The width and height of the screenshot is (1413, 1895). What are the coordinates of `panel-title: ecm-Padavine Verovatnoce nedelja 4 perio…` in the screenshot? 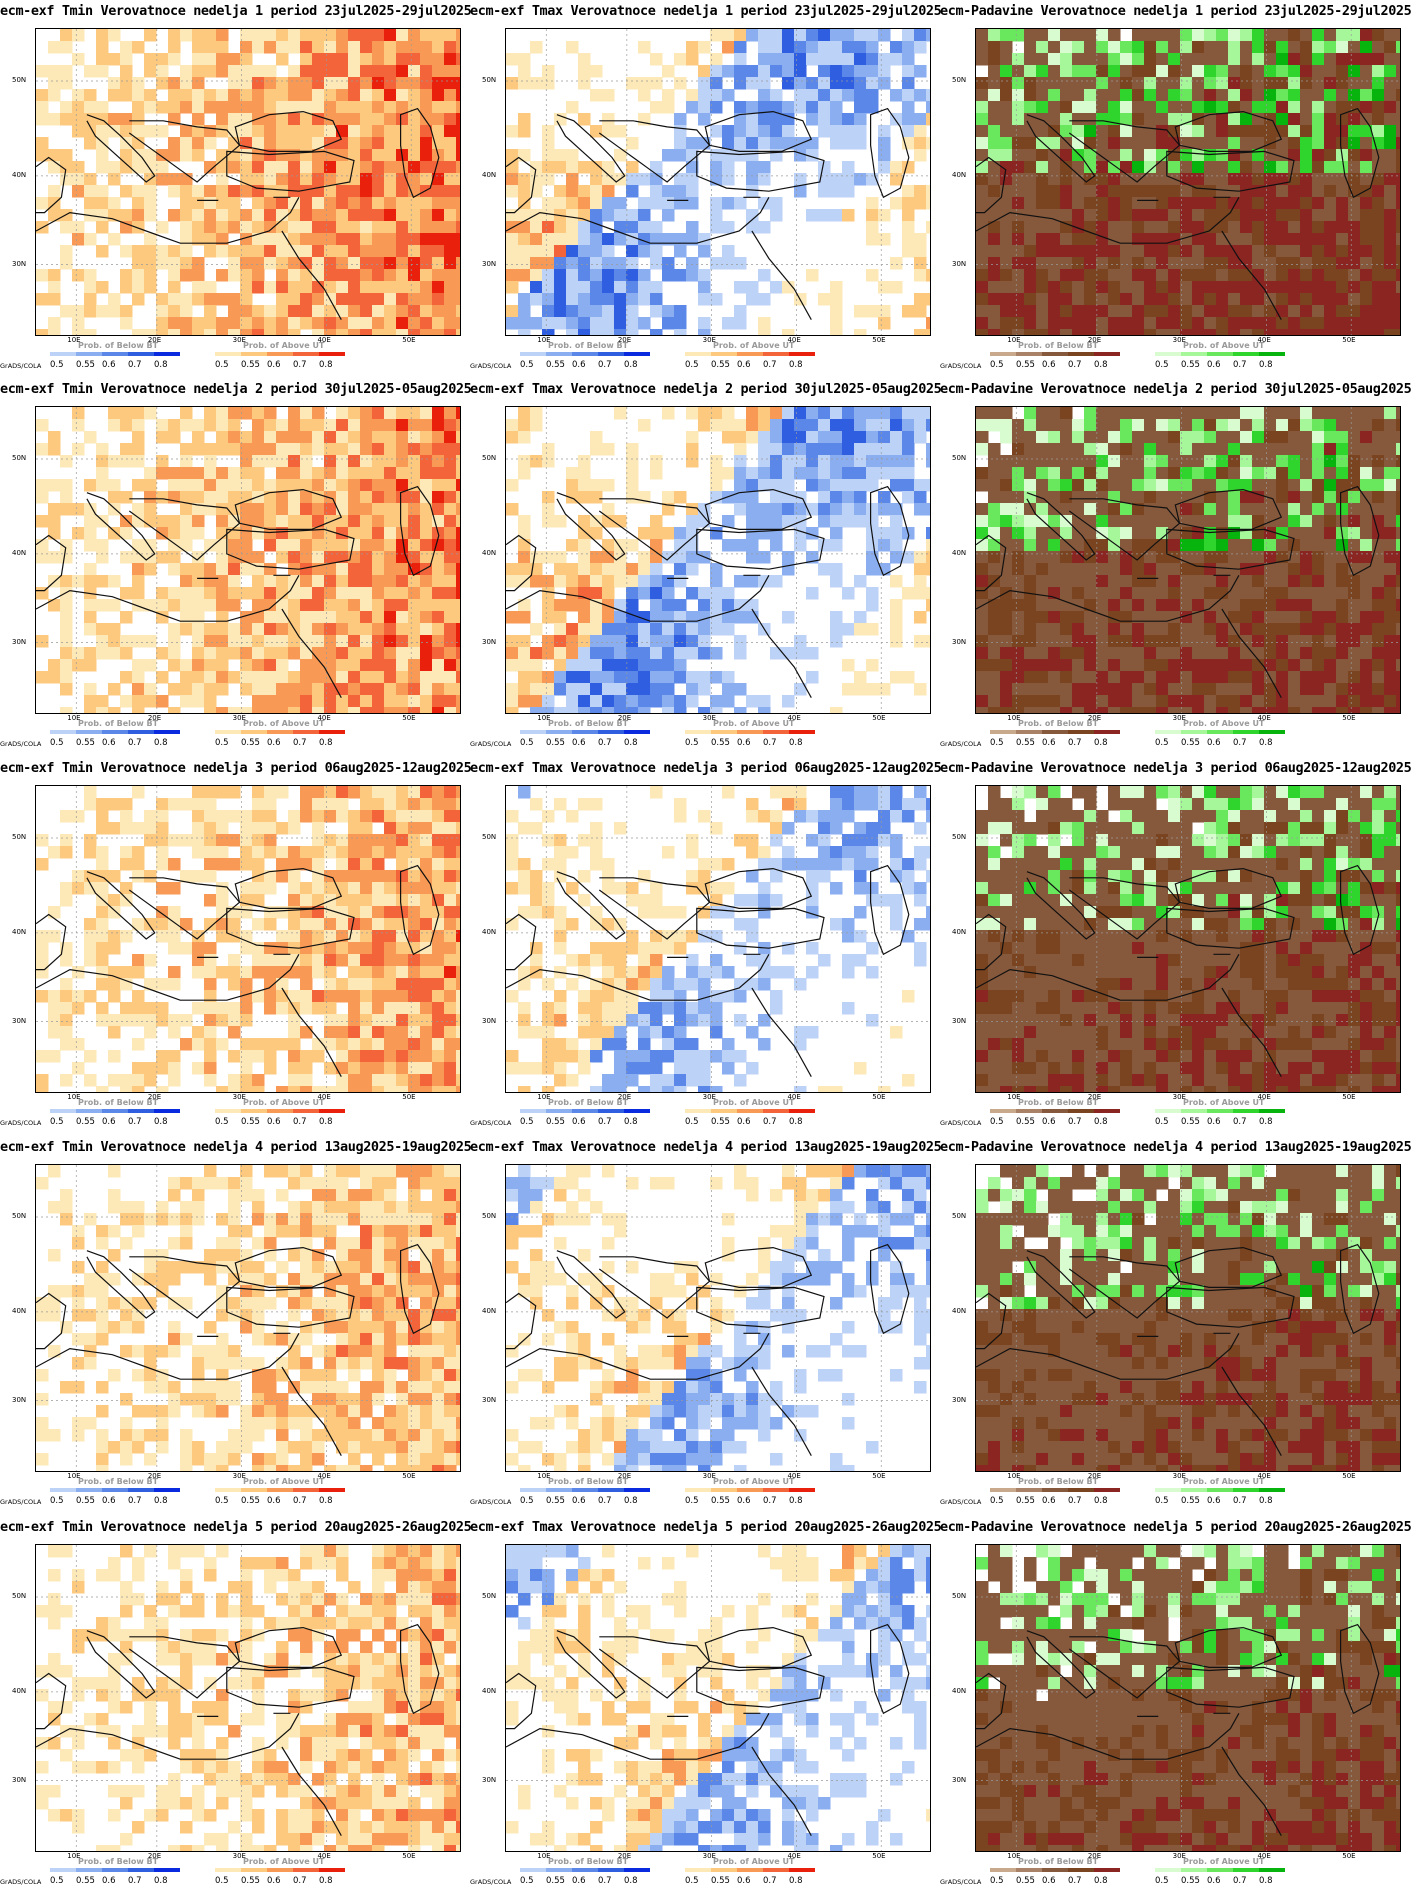 It's located at (1176, 1147).